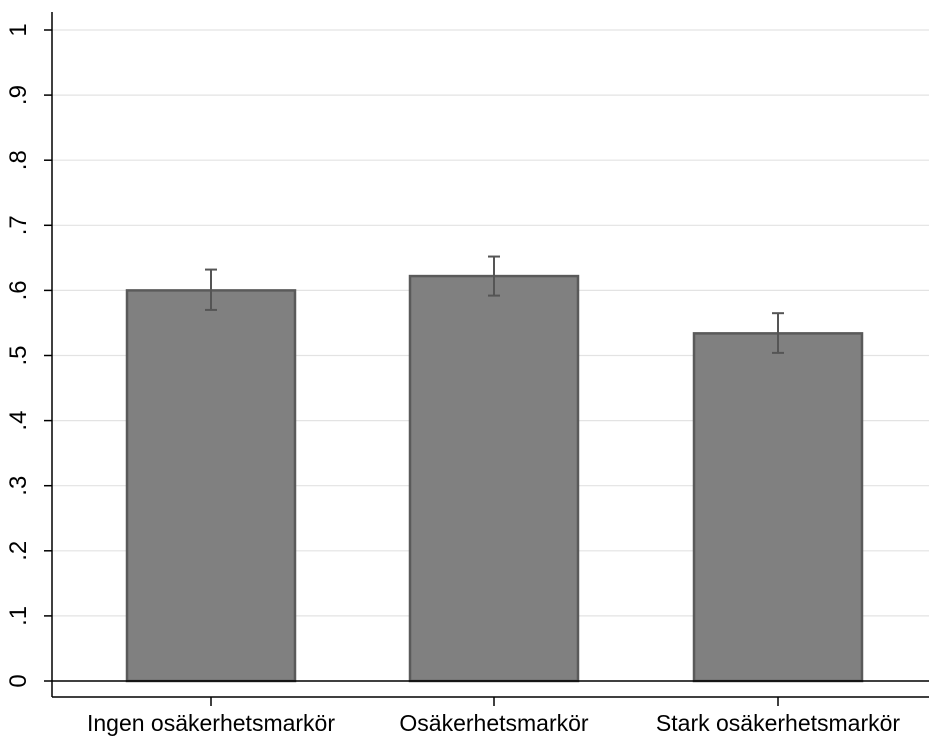  I want to click on x-tick-label: Stark osäkerhetsmarkör, so click(778, 723).